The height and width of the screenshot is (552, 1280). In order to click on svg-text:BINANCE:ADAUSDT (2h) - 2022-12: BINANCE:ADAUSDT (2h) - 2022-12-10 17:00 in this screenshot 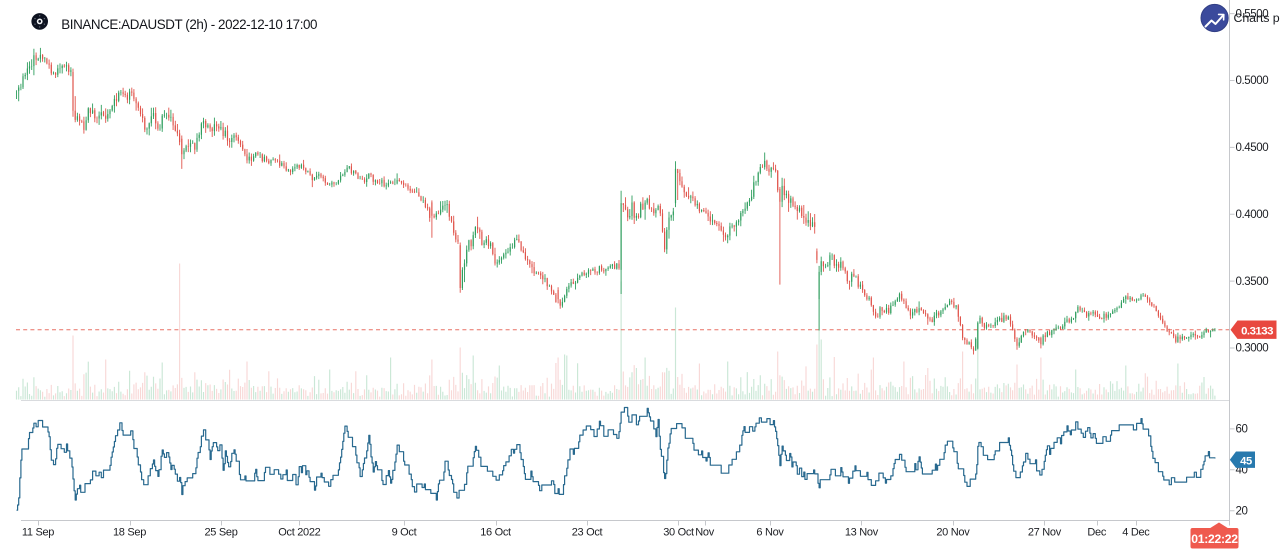, I will do `click(189, 24)`.